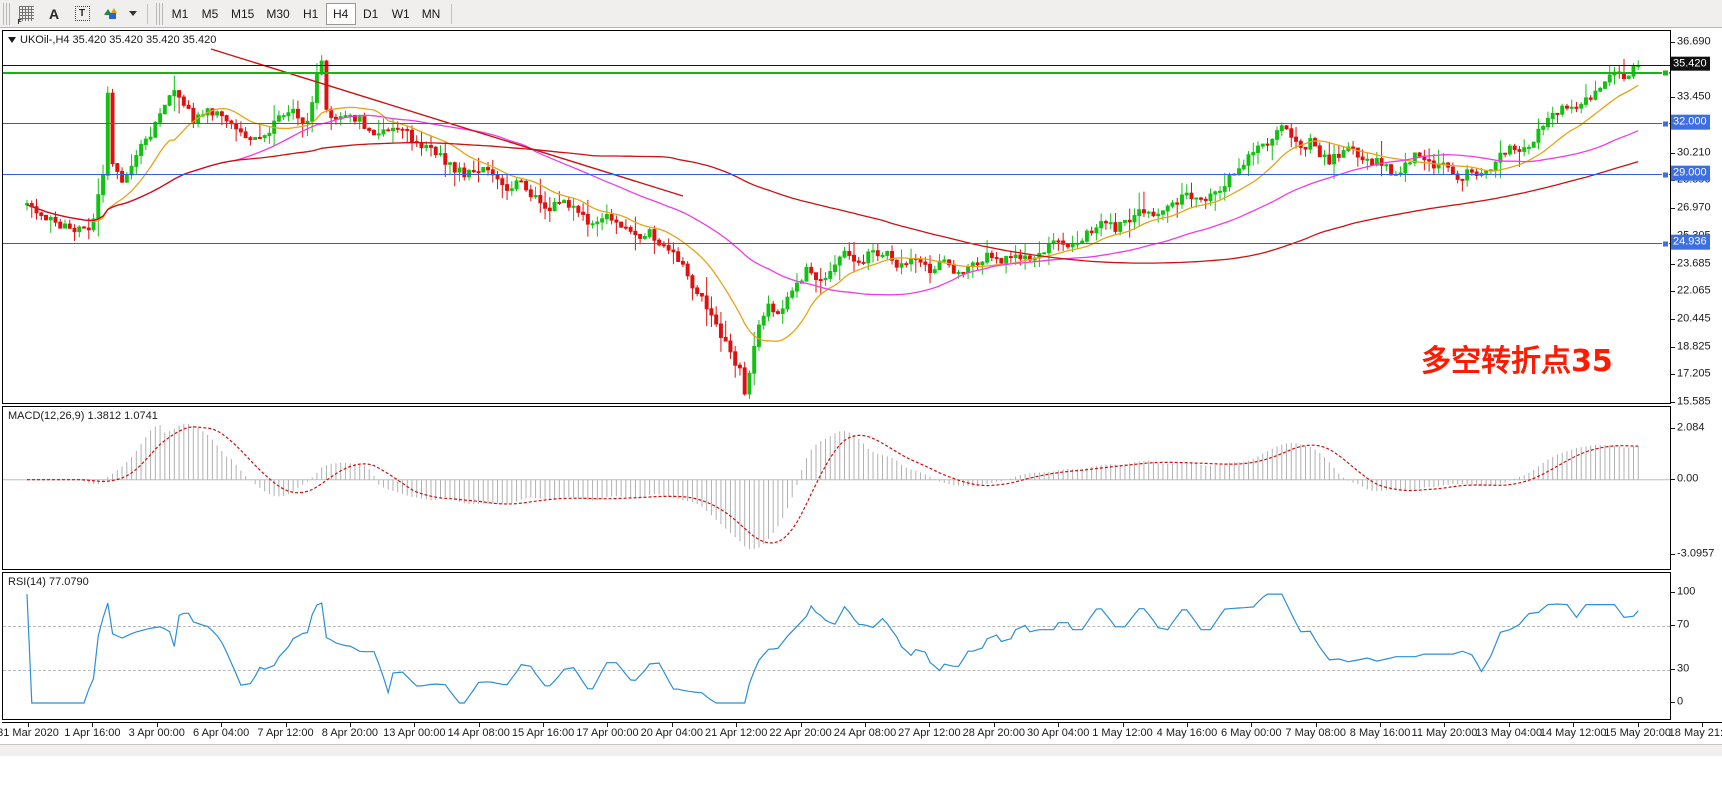 The image size is (1722, 785). Describe the element at coordinates (159, 13) in the screenshot. I see `timeframe-drag-handle` at that location.